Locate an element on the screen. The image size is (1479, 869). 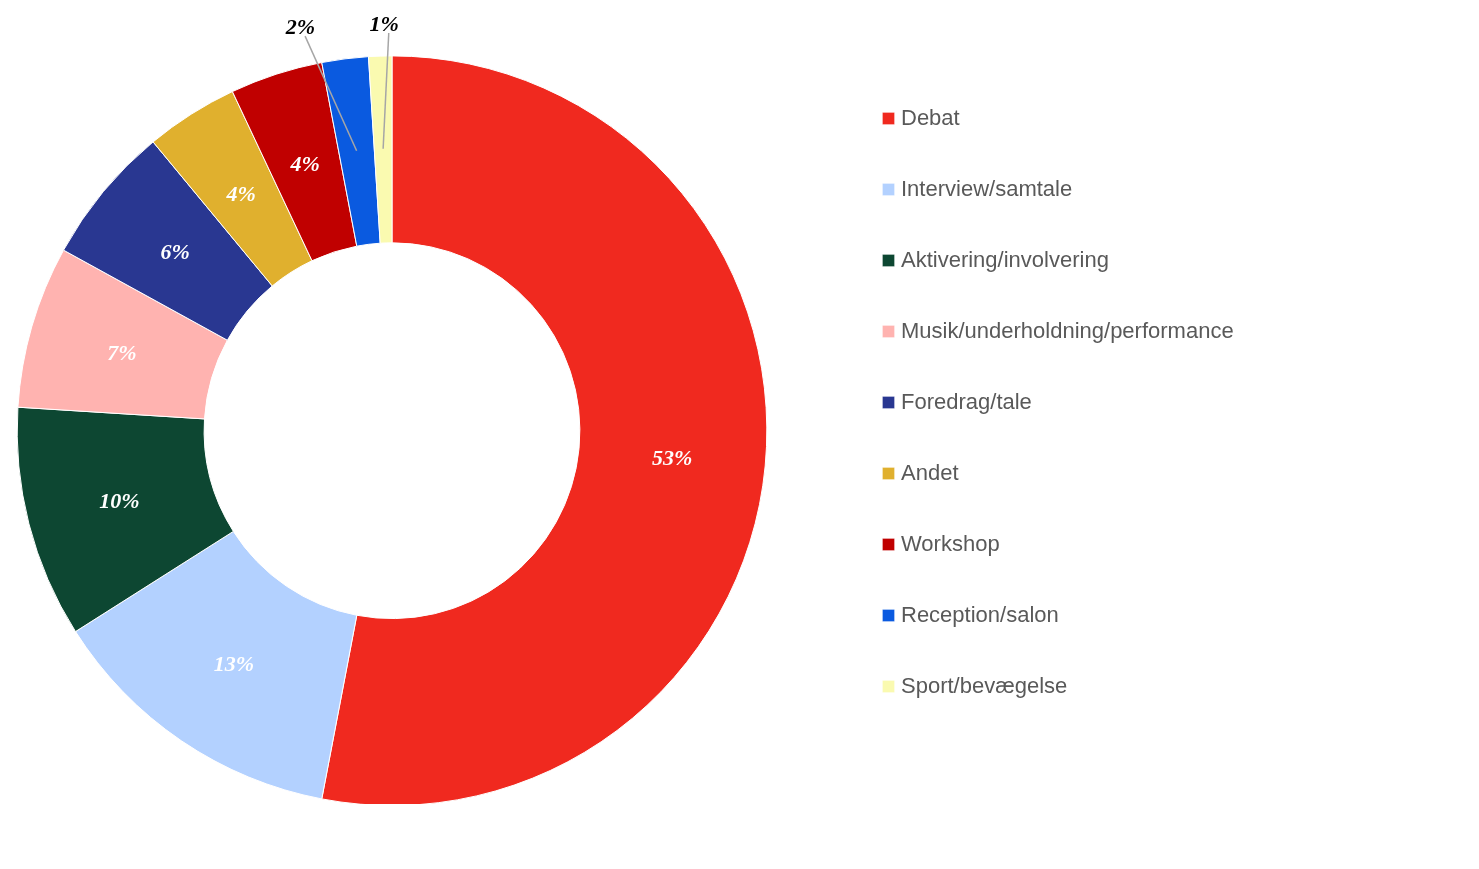
legend-label: Interview/samtale is located at coordinates (987, 189).